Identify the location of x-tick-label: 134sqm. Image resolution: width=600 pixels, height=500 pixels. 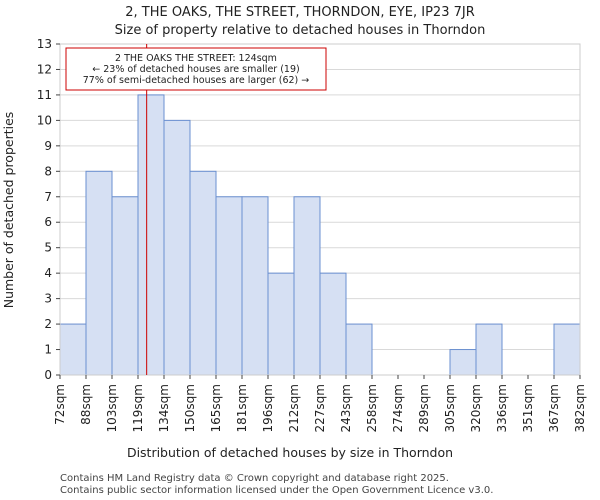
(164, 408).